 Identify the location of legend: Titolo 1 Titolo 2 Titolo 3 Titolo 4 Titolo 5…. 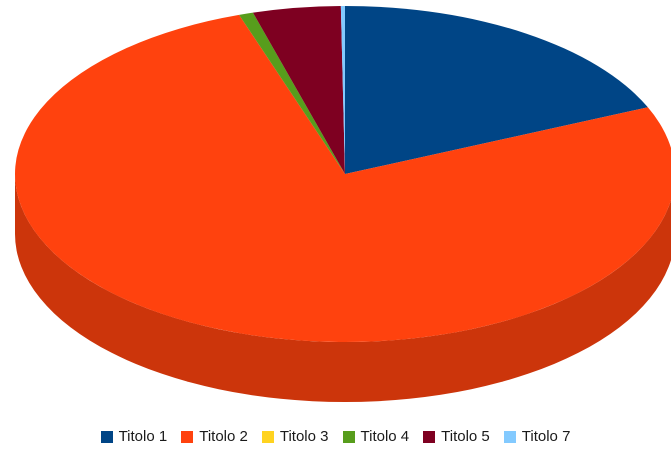
(335, 436).